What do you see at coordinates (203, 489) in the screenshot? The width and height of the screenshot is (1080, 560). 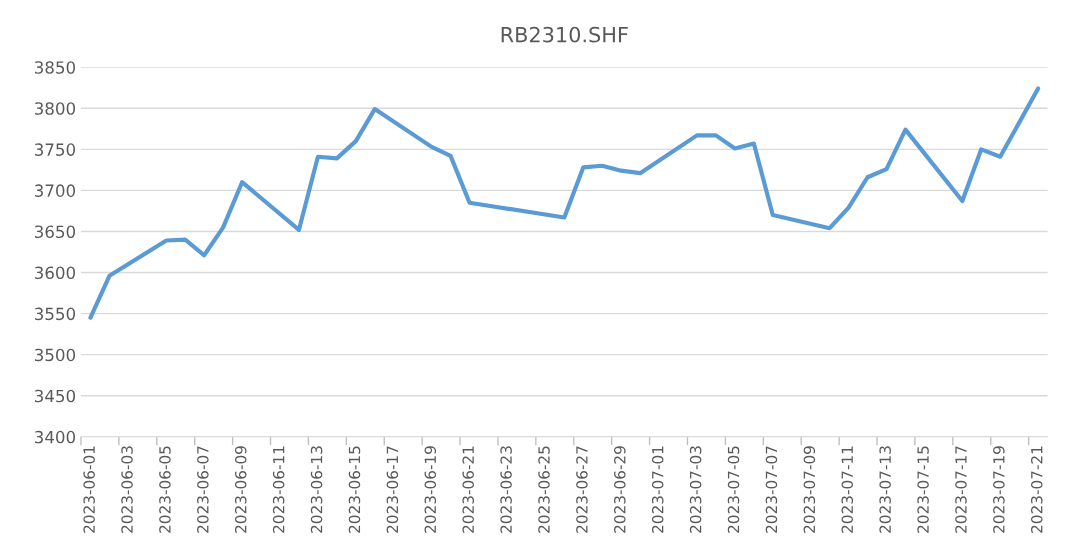 I see `x-tick-label: 2023-06-07` at bounding box center [203, 489].